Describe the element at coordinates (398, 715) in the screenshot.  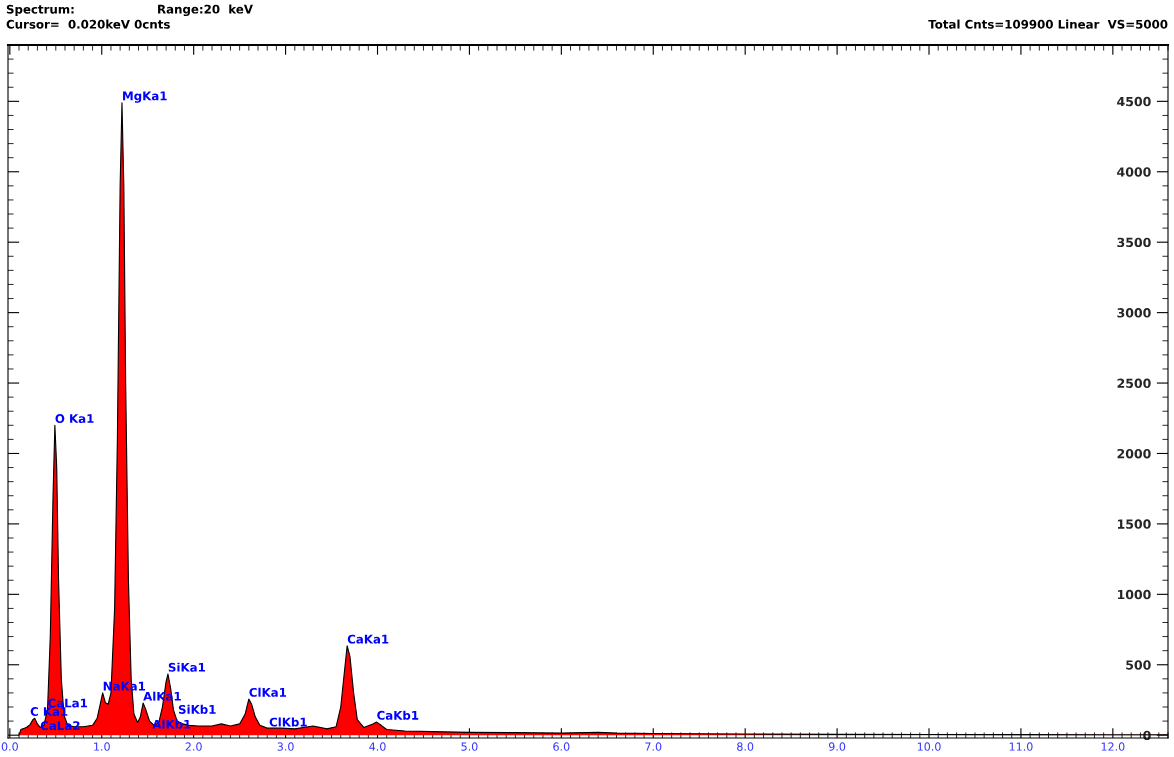
I see `annotation: CaKb1` at that location.